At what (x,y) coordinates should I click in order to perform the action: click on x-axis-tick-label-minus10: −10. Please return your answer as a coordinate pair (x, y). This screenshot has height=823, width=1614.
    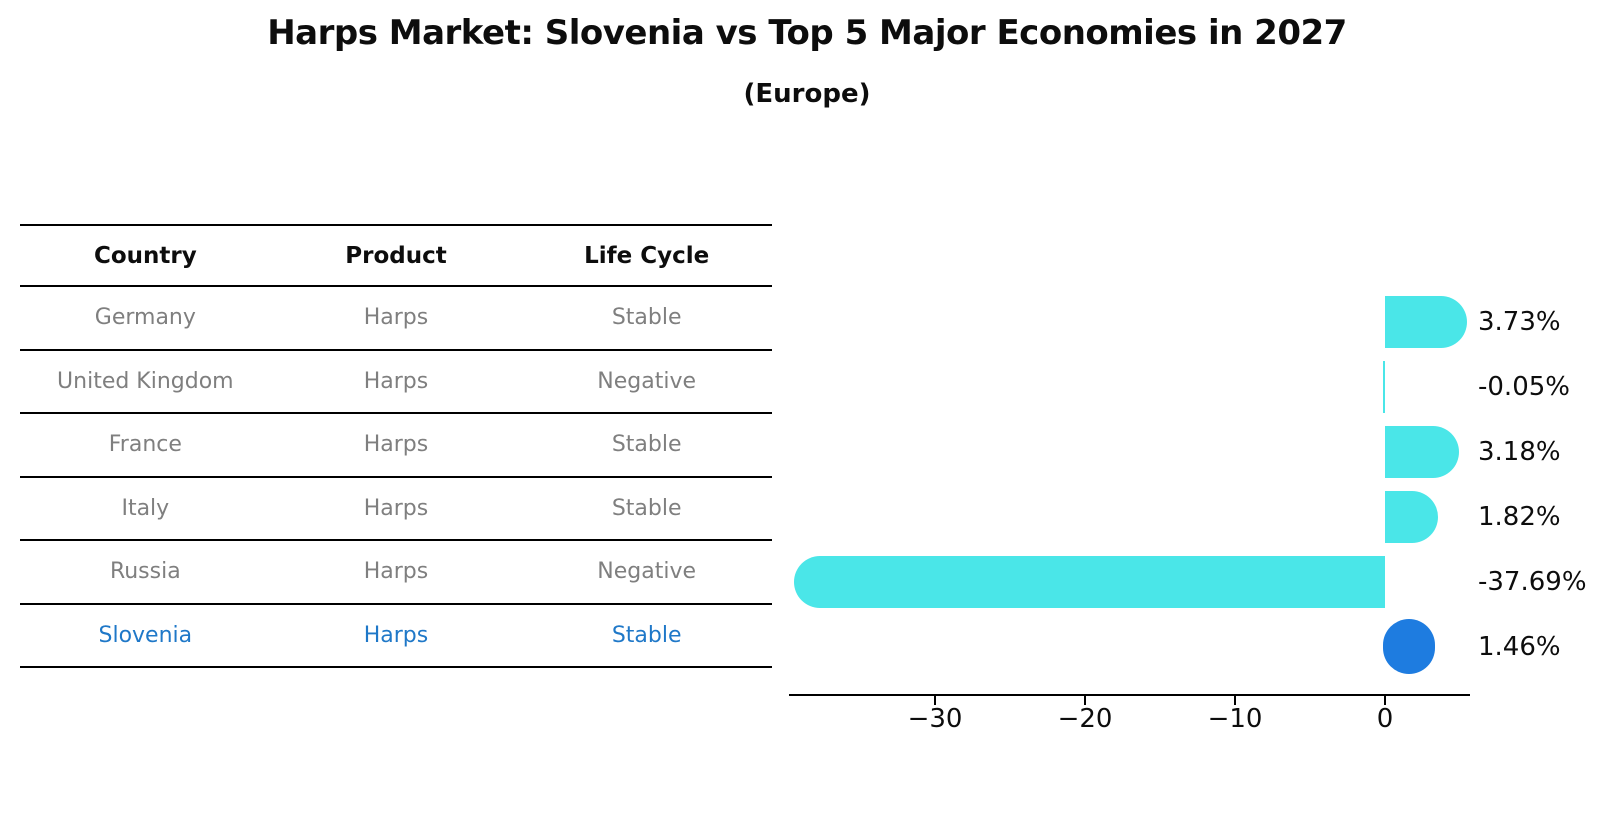
    Looking at the image, I should click on (1235, 719).